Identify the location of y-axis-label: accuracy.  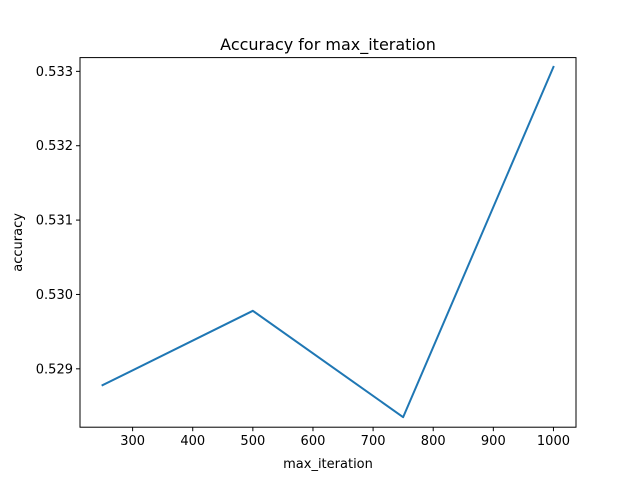
(18, 242).